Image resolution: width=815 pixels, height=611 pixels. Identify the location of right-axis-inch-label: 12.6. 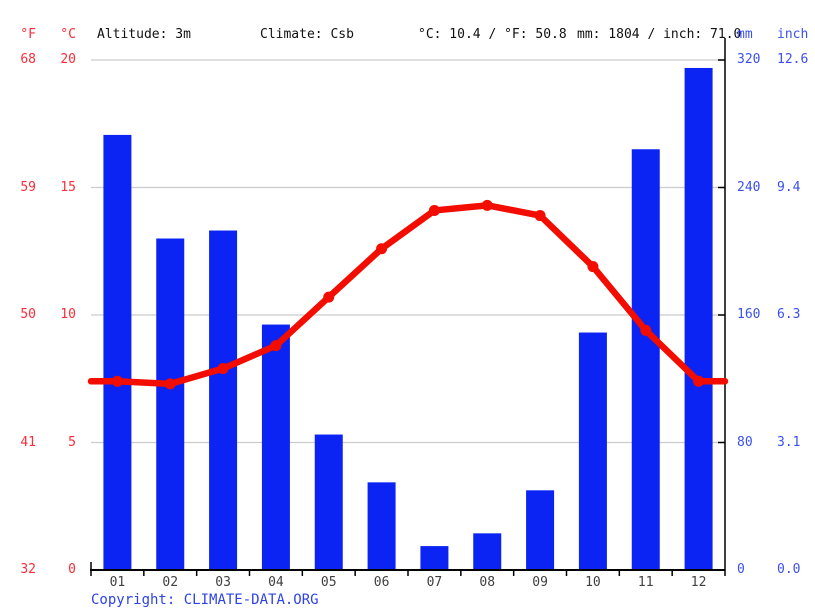
(793, 59).